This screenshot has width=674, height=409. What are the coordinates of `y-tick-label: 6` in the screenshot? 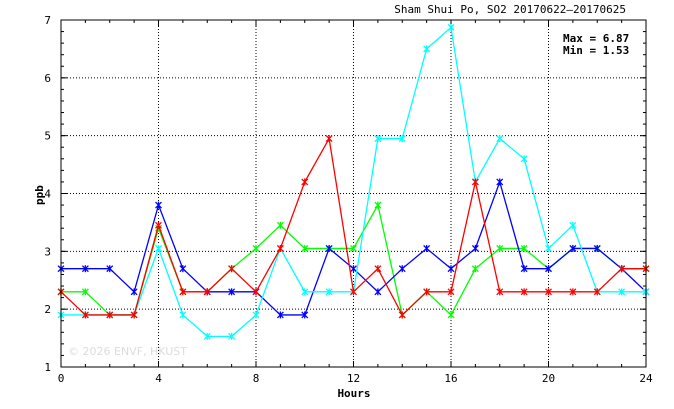 It's located at (47, 78).